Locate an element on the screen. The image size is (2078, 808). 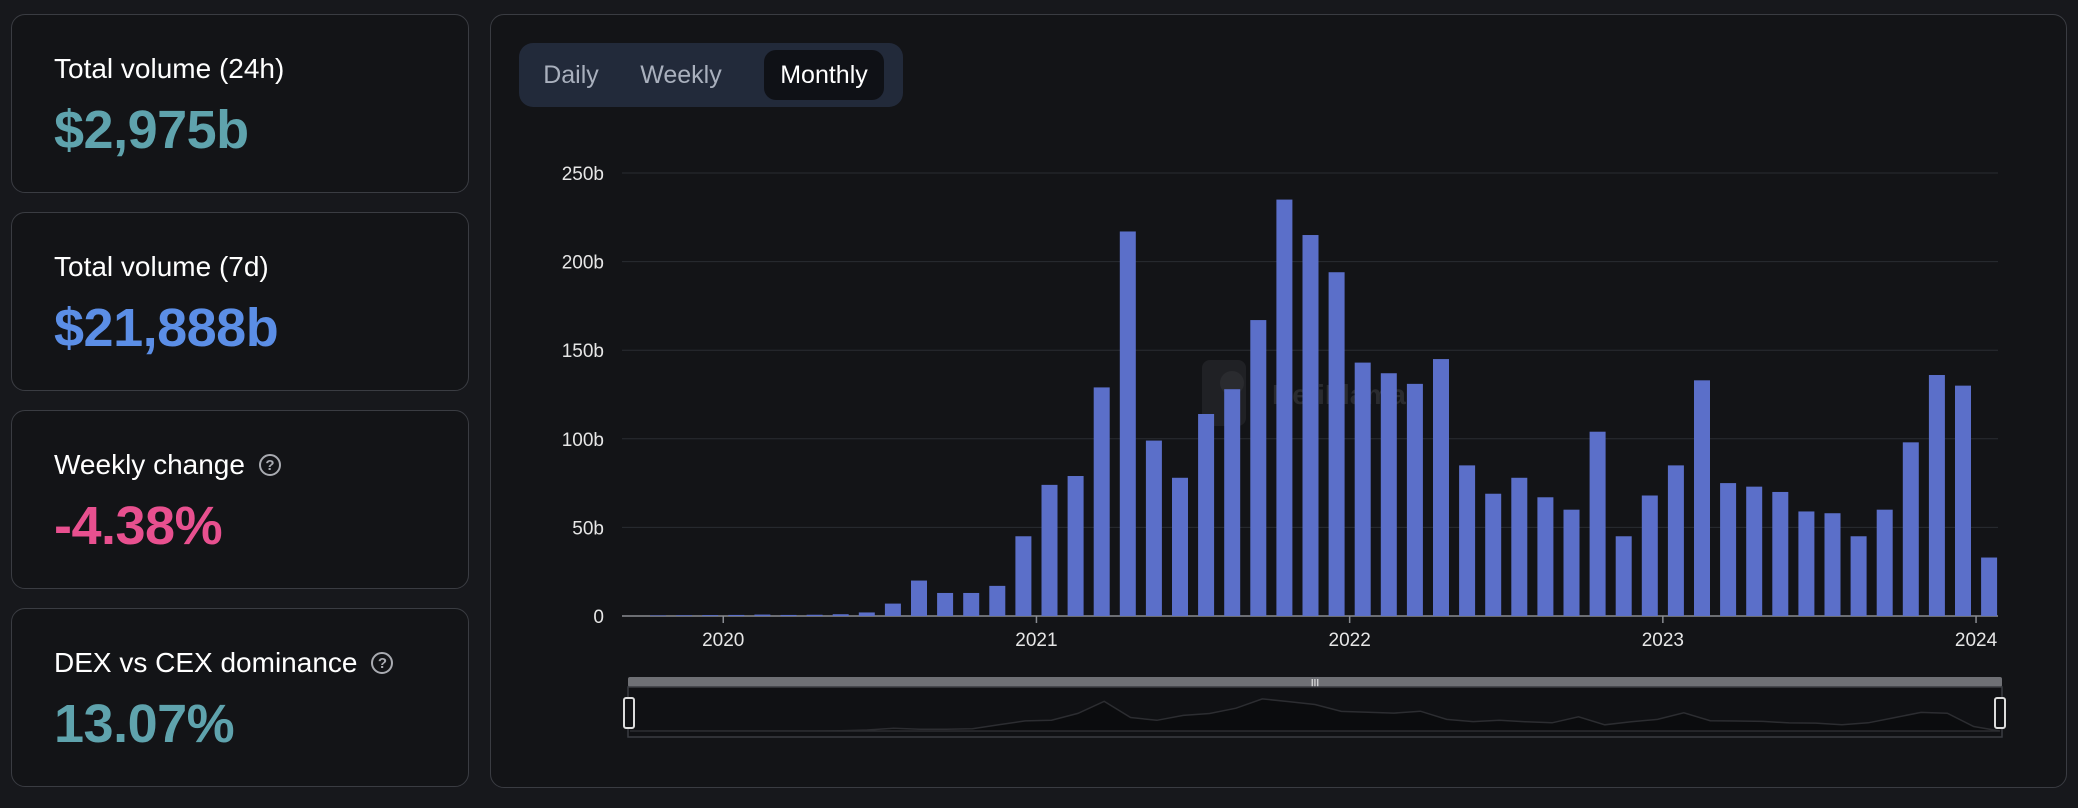
slider-grip-icon: ||| is located at coordinates (1315, 684).